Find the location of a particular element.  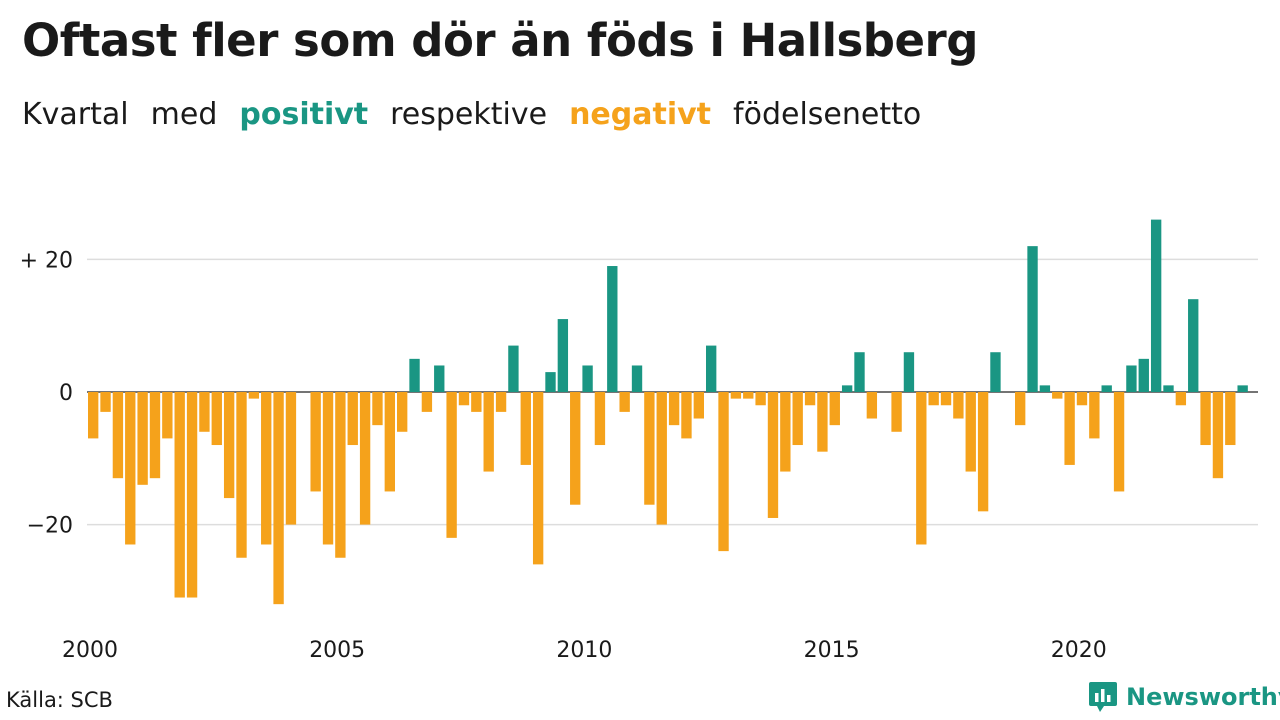

x-tick-label: 2020 is located at coordinates (1079, 650).